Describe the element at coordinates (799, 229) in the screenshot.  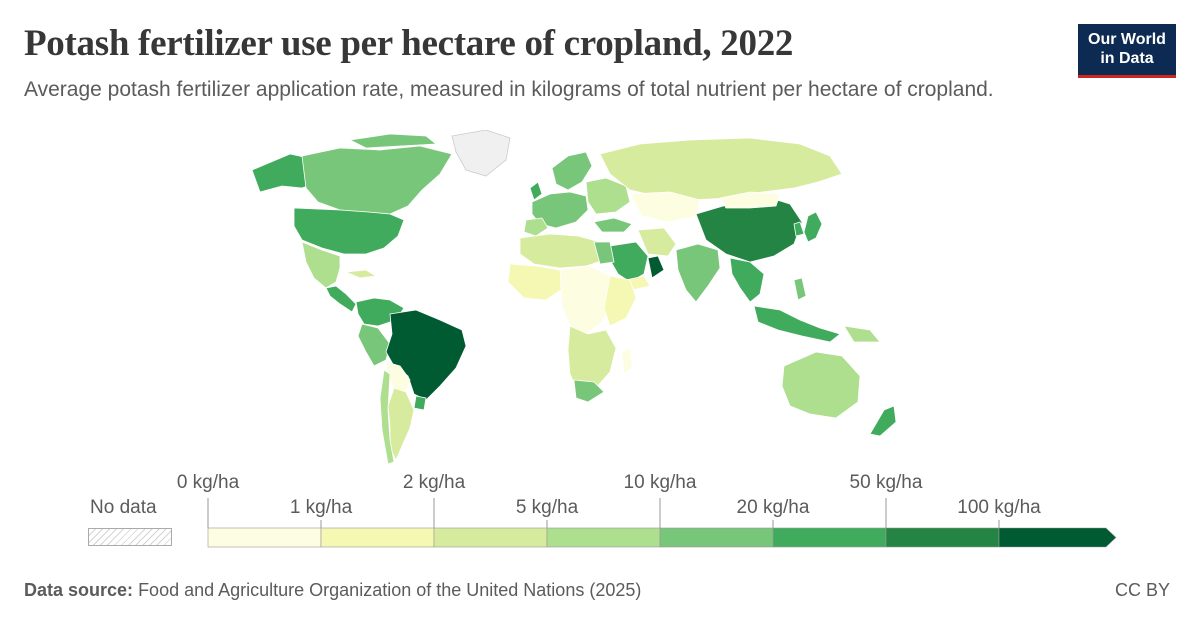
I see `map-region-korea` at that location.